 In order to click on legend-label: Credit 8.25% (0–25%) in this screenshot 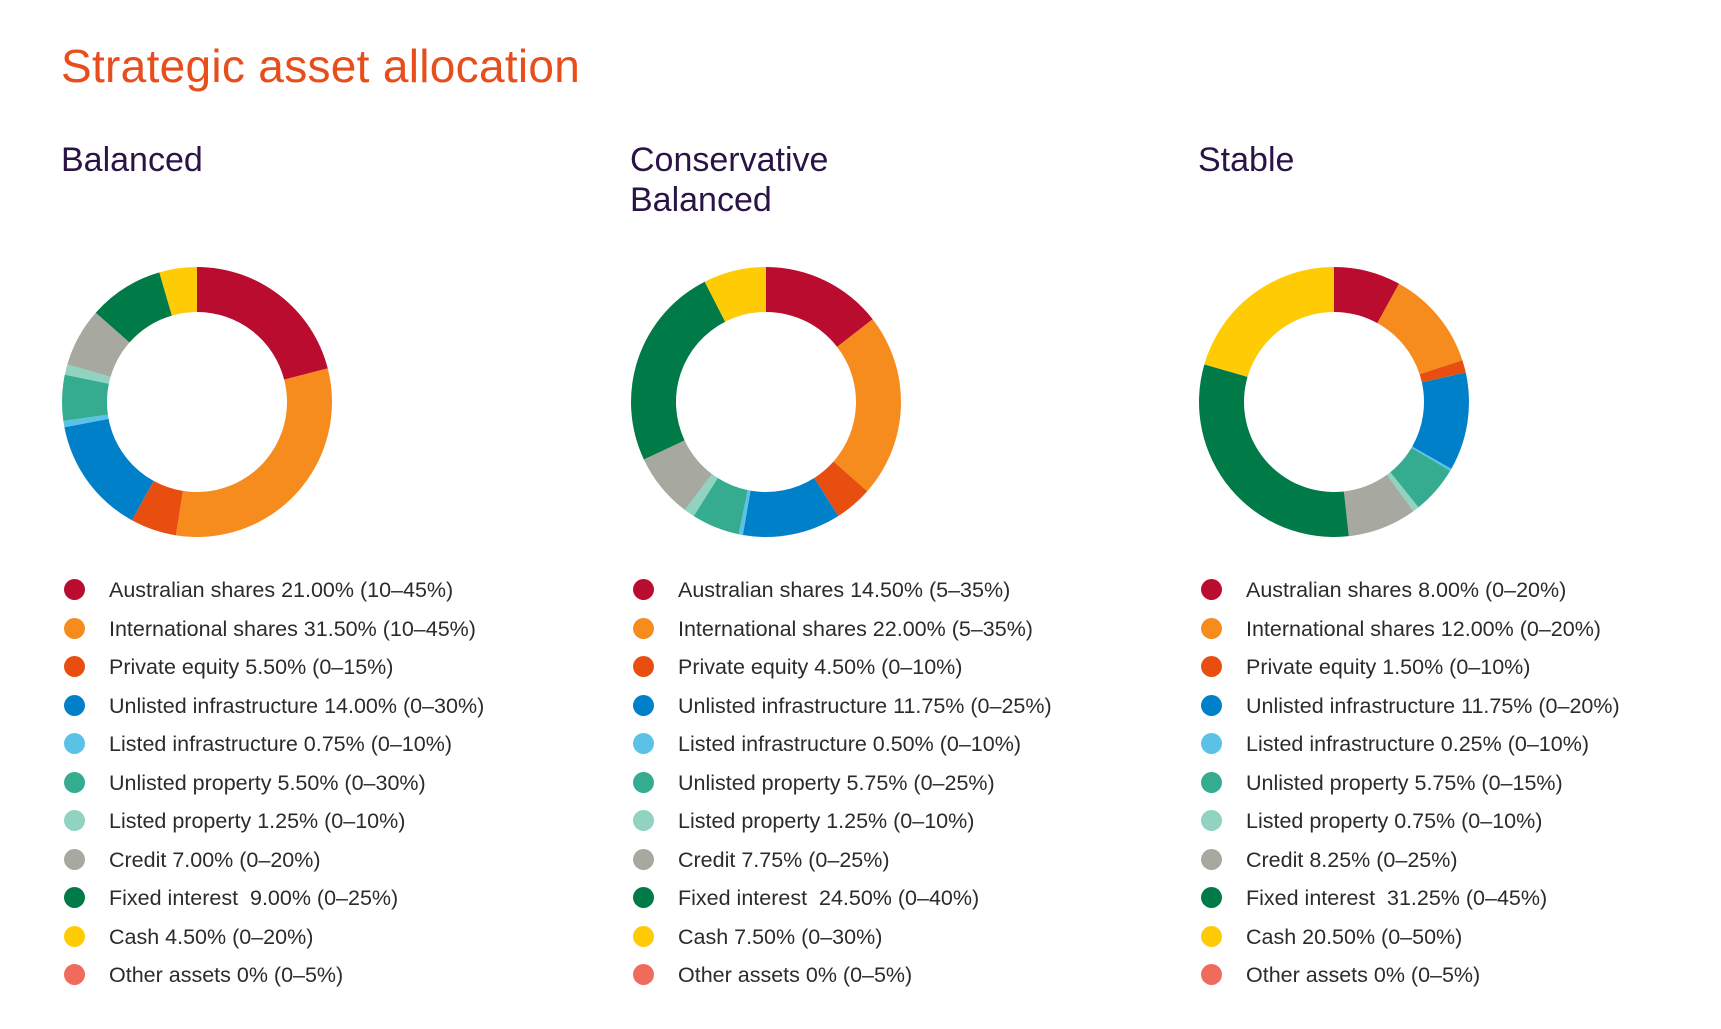, I will do `click(1352, 859)`.